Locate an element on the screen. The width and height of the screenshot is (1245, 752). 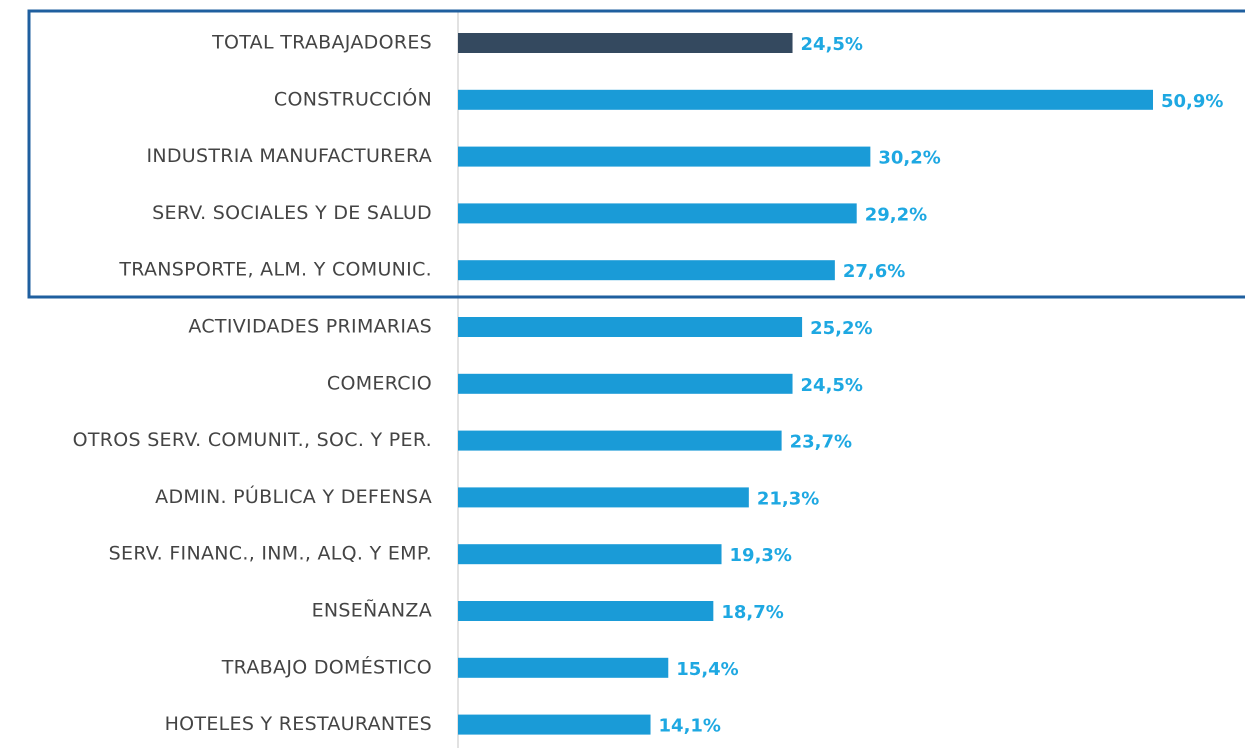
category-label: TRABAJO DOMÉSTICO is located at coordinates (326, 666).